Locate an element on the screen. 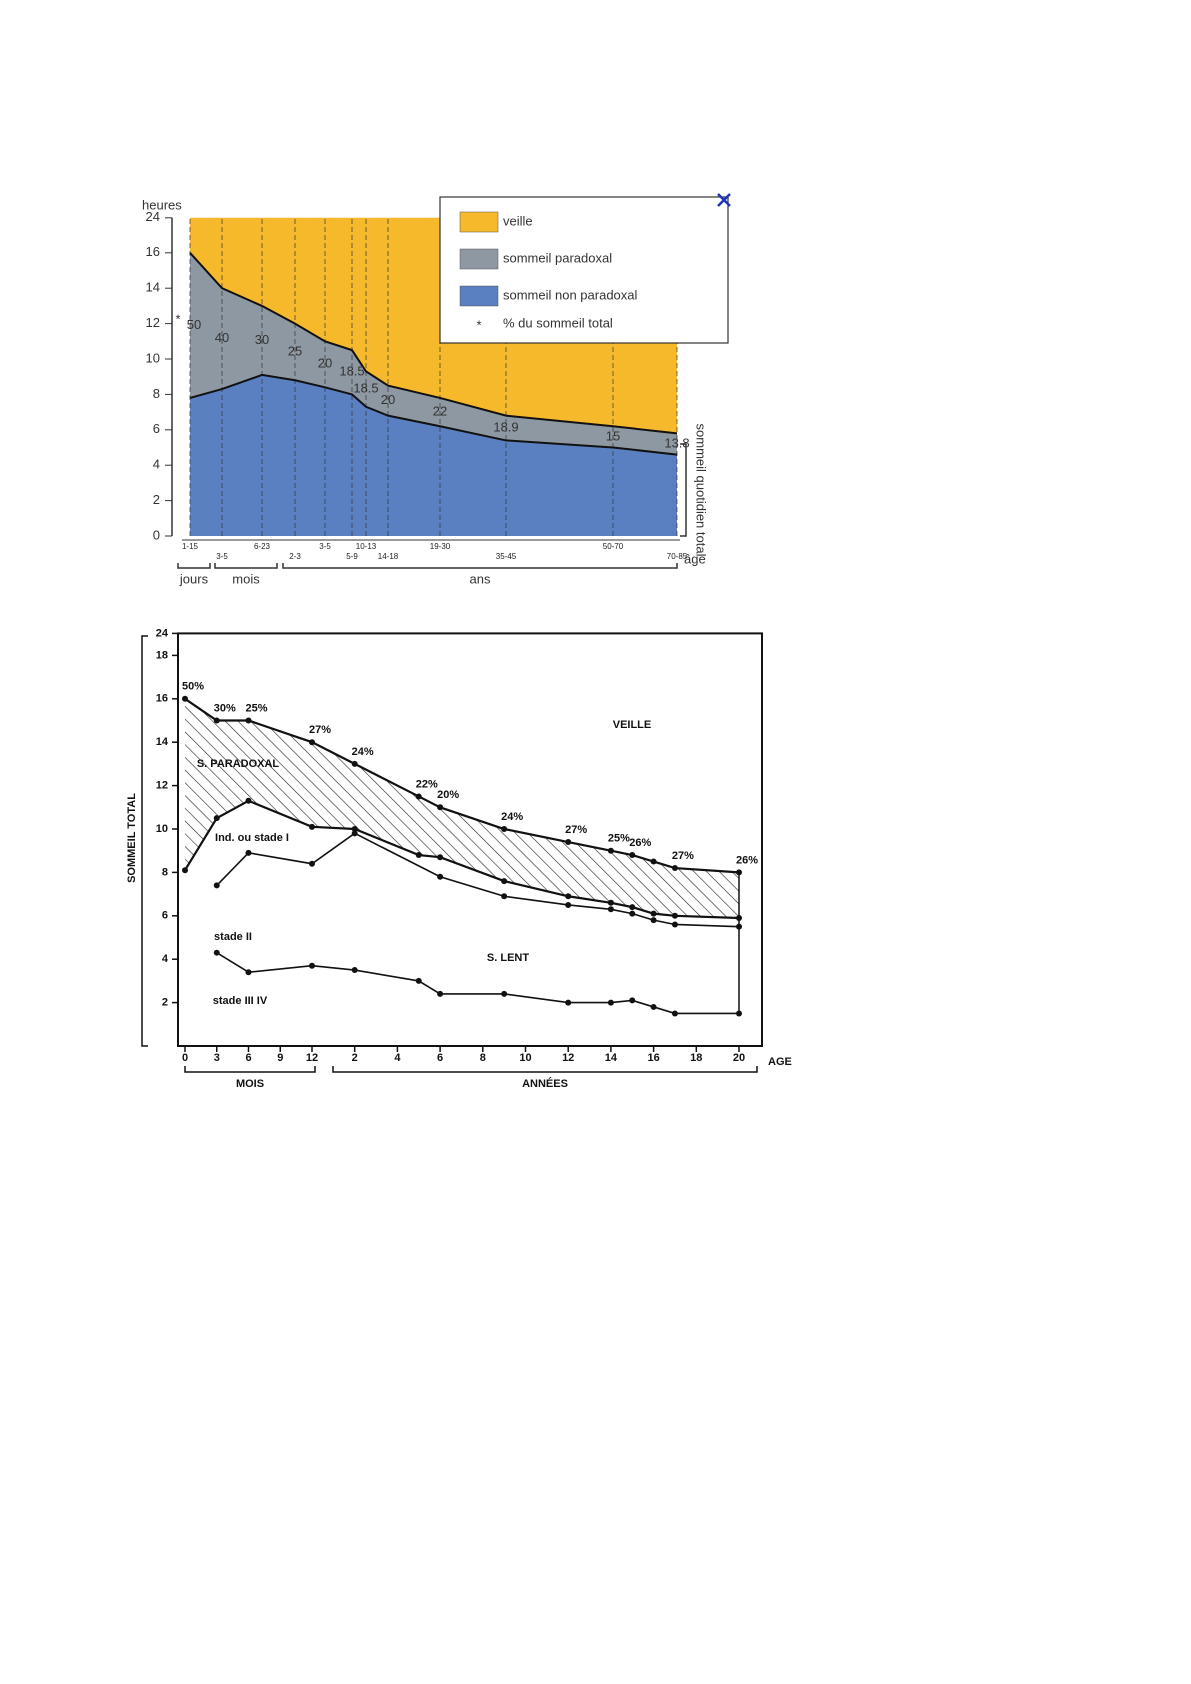 Image resolution: width=1191 pixels, height=1684 pixels. x-tick-label: 18 is located at coordinates (696, 1058).